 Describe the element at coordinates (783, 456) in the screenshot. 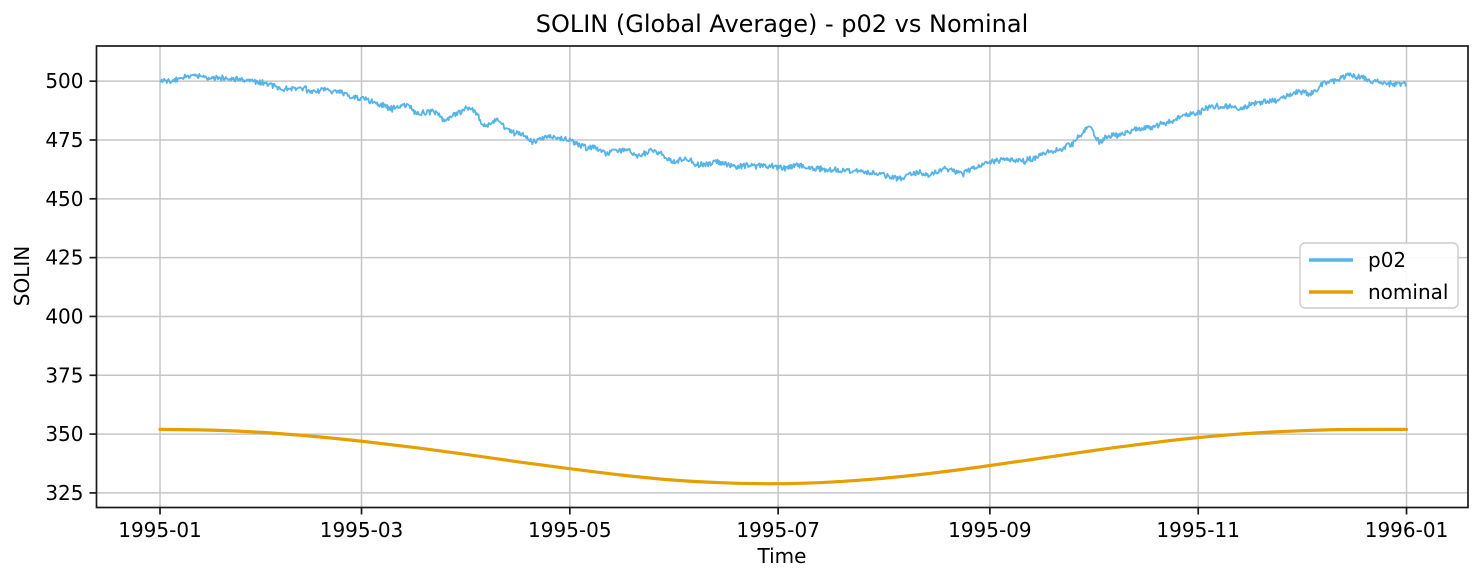

I see `series-nominal-line` at that location.